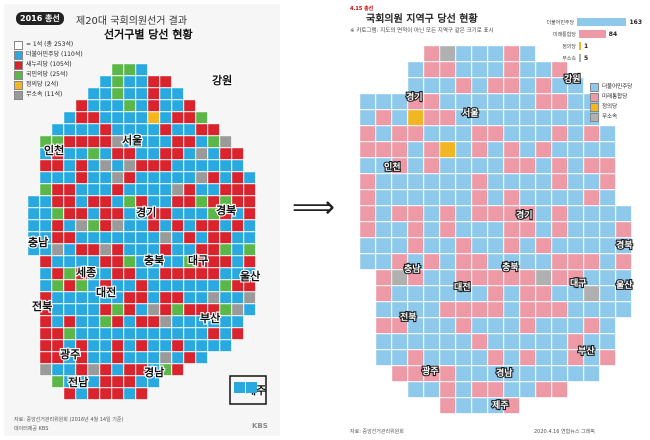  What do you see at coordinates (470, 113) in the screenshot?
I see `region-label: 서울` at bounding box center [470, 113].